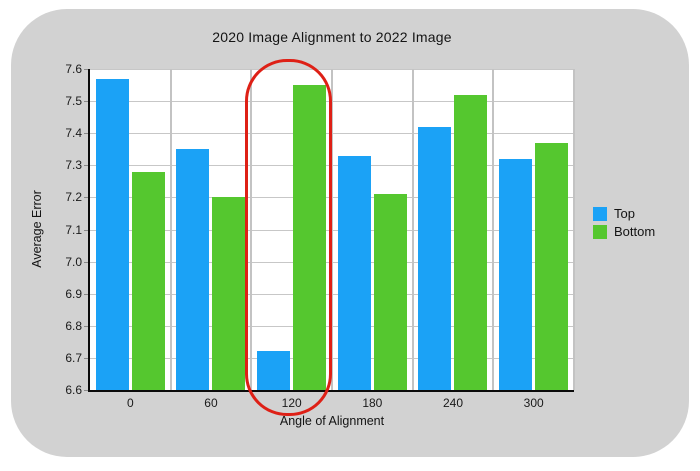  I want to click on x-tick-label: 240, so click(452, 403).